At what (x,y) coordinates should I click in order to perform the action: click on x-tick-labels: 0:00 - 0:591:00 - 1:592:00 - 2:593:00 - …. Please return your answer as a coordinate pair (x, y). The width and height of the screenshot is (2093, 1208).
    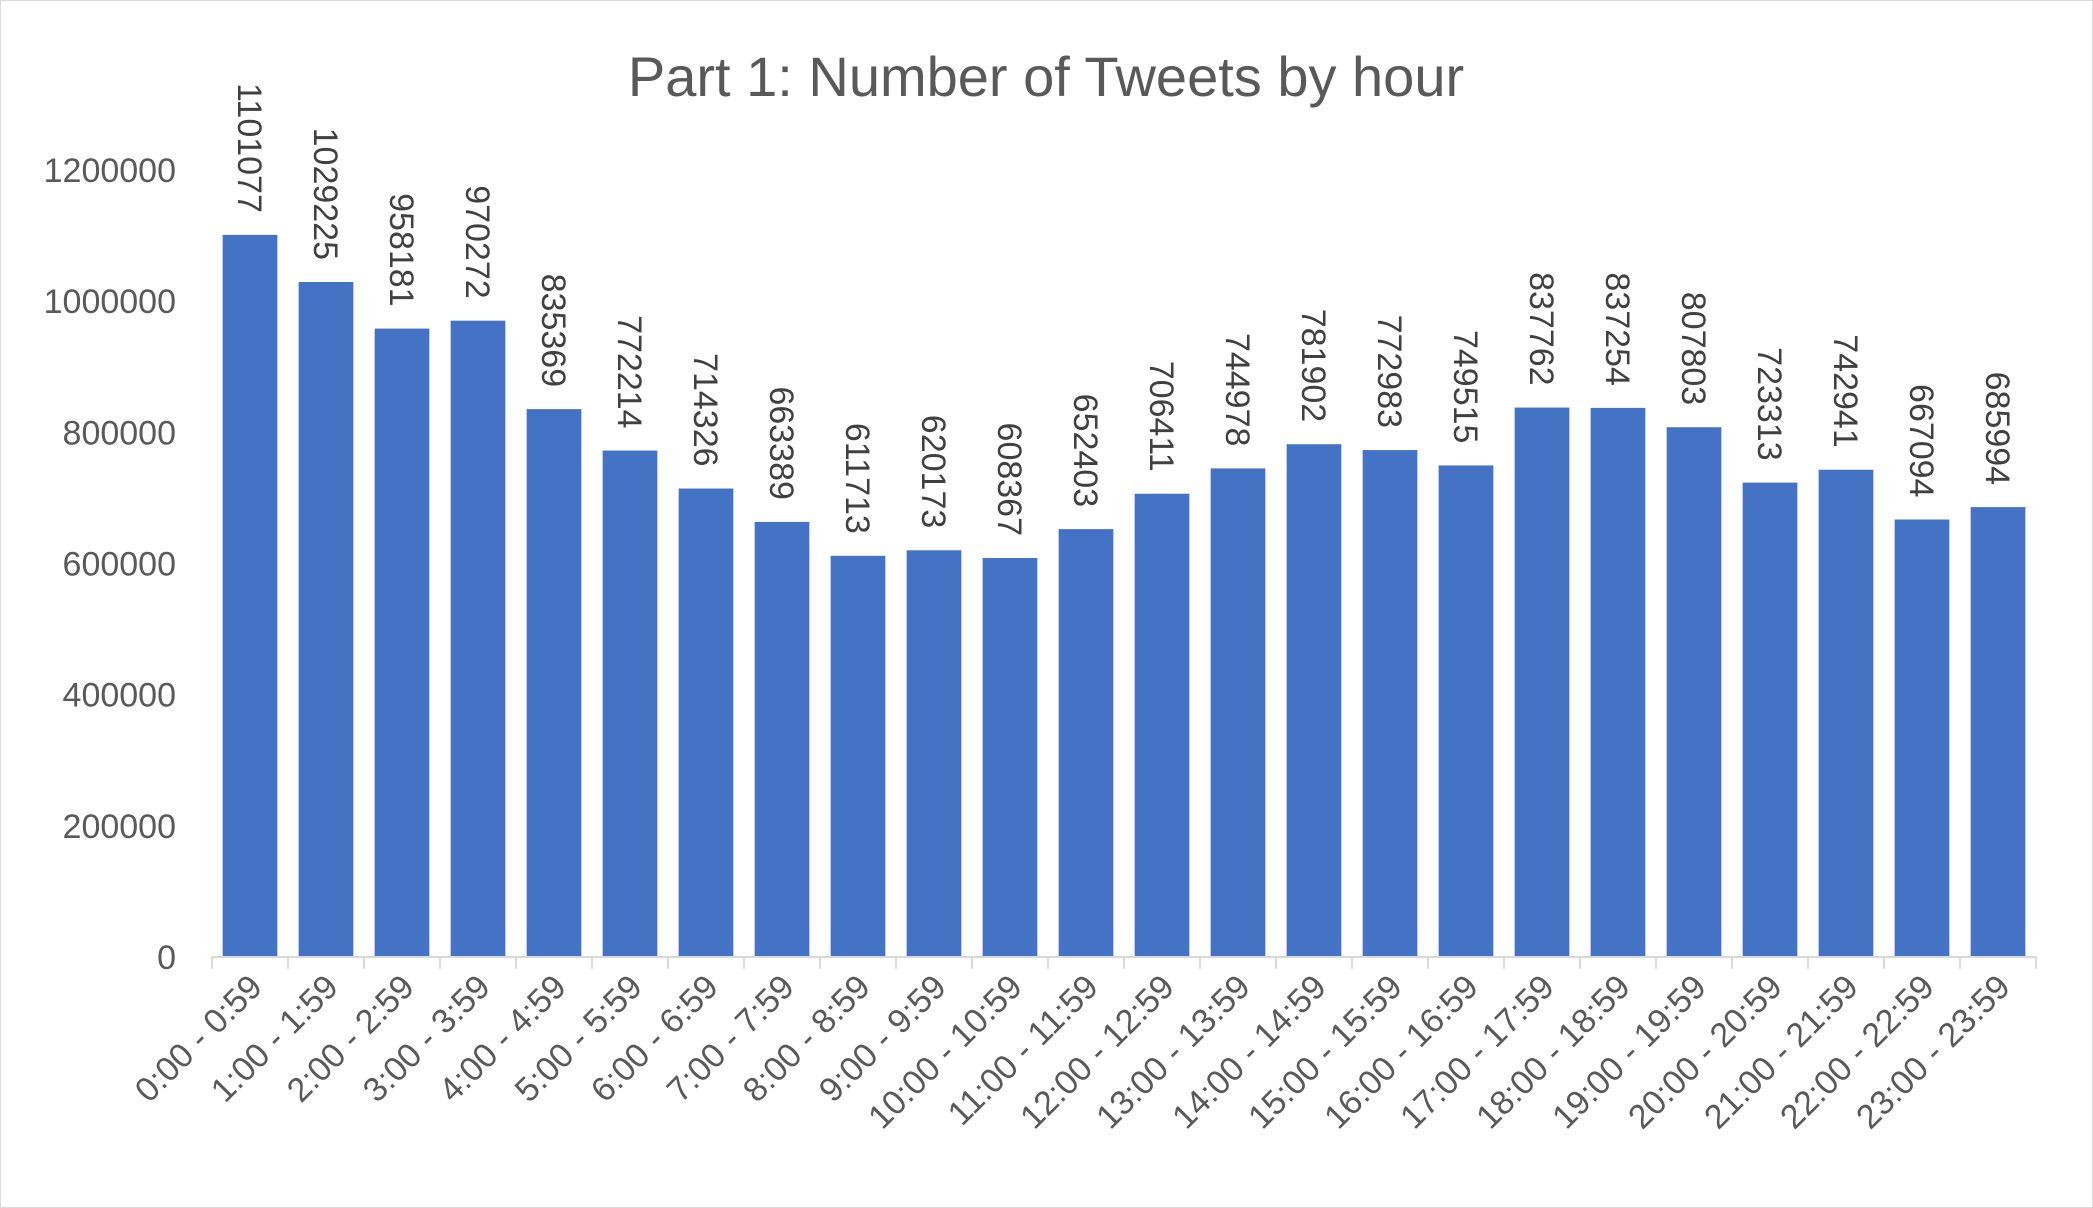
    Looking at the image, I should click on (1073, 1052).